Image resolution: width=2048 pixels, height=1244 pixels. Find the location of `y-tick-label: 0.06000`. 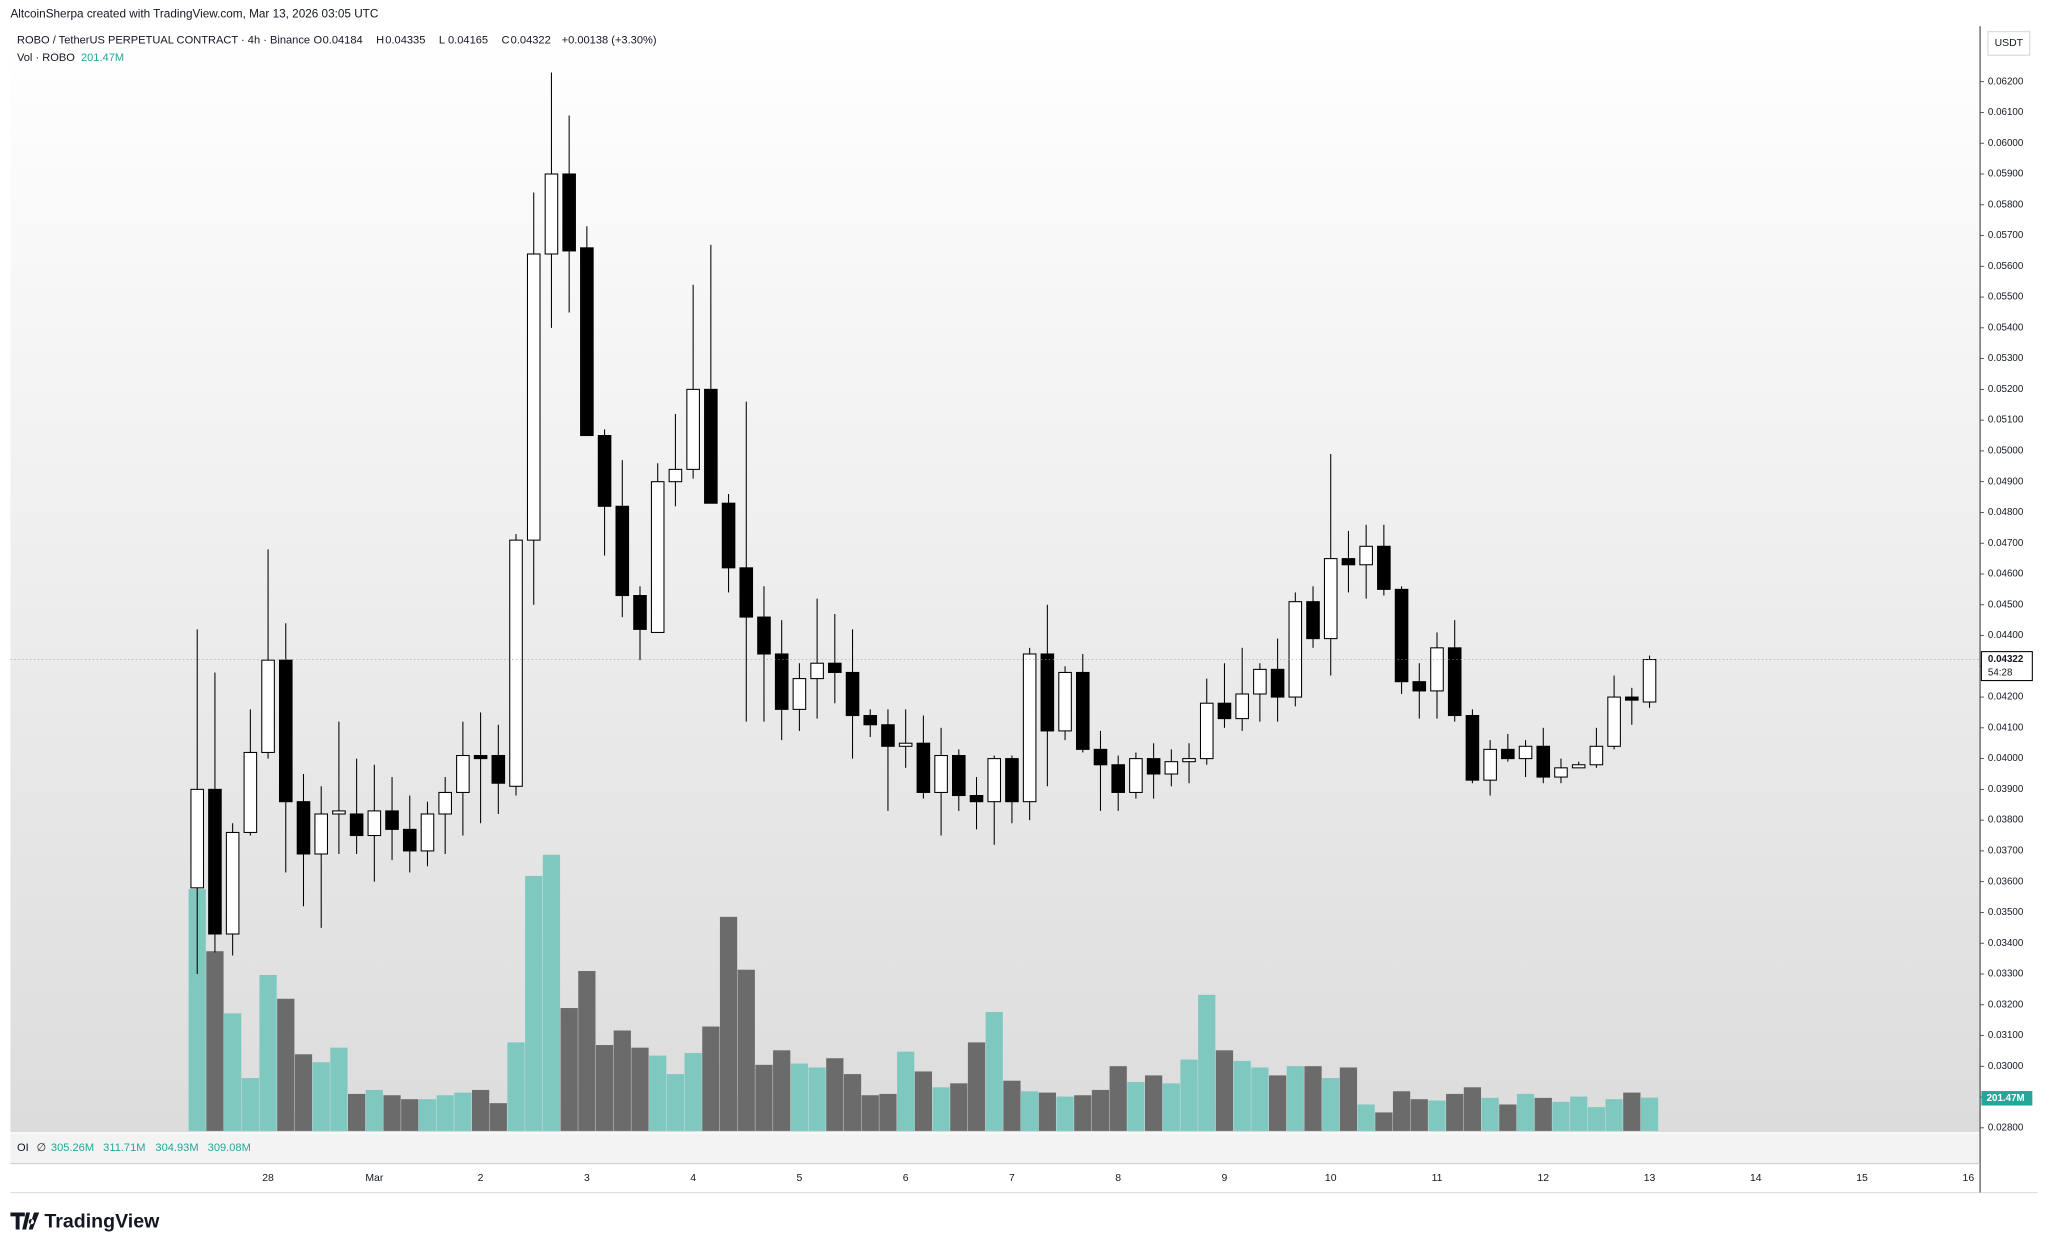

y-tick-label: 0.06000 is located at coordinates (2006, 143).